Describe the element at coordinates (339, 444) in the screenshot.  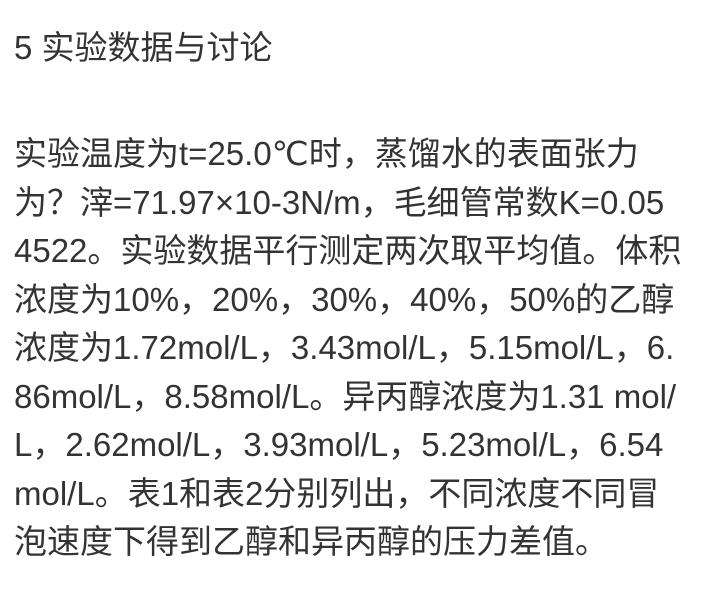
I see `paragraph-line: L，2.62mol/L，3.93mol/L，5.23mol/L，6.54` at that location.